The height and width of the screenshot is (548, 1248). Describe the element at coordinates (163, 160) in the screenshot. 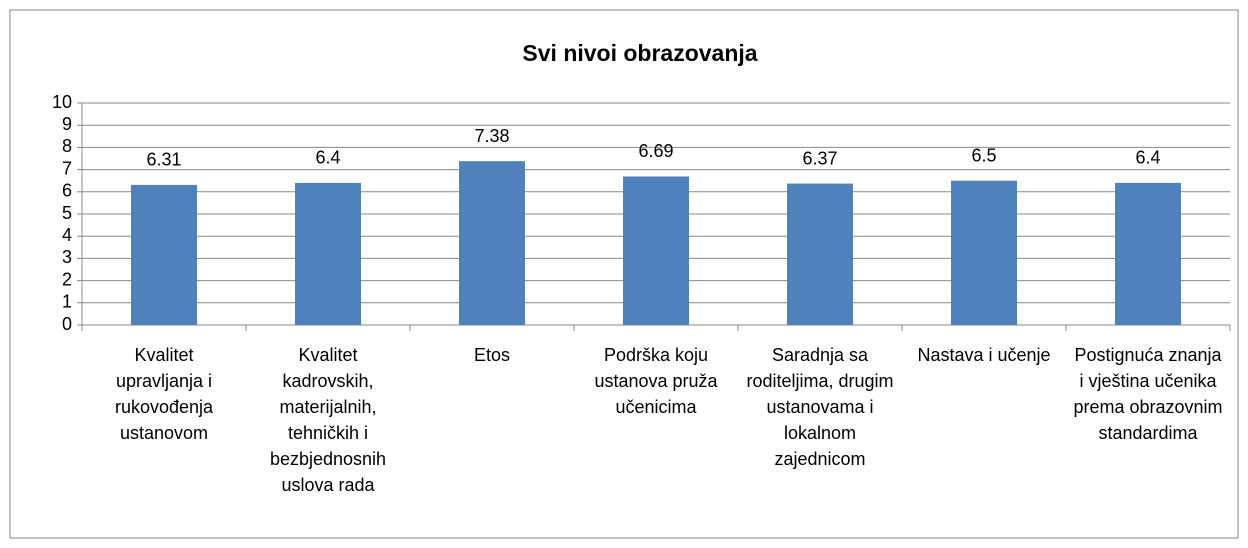

I see `data-label: 6.31` at that location.